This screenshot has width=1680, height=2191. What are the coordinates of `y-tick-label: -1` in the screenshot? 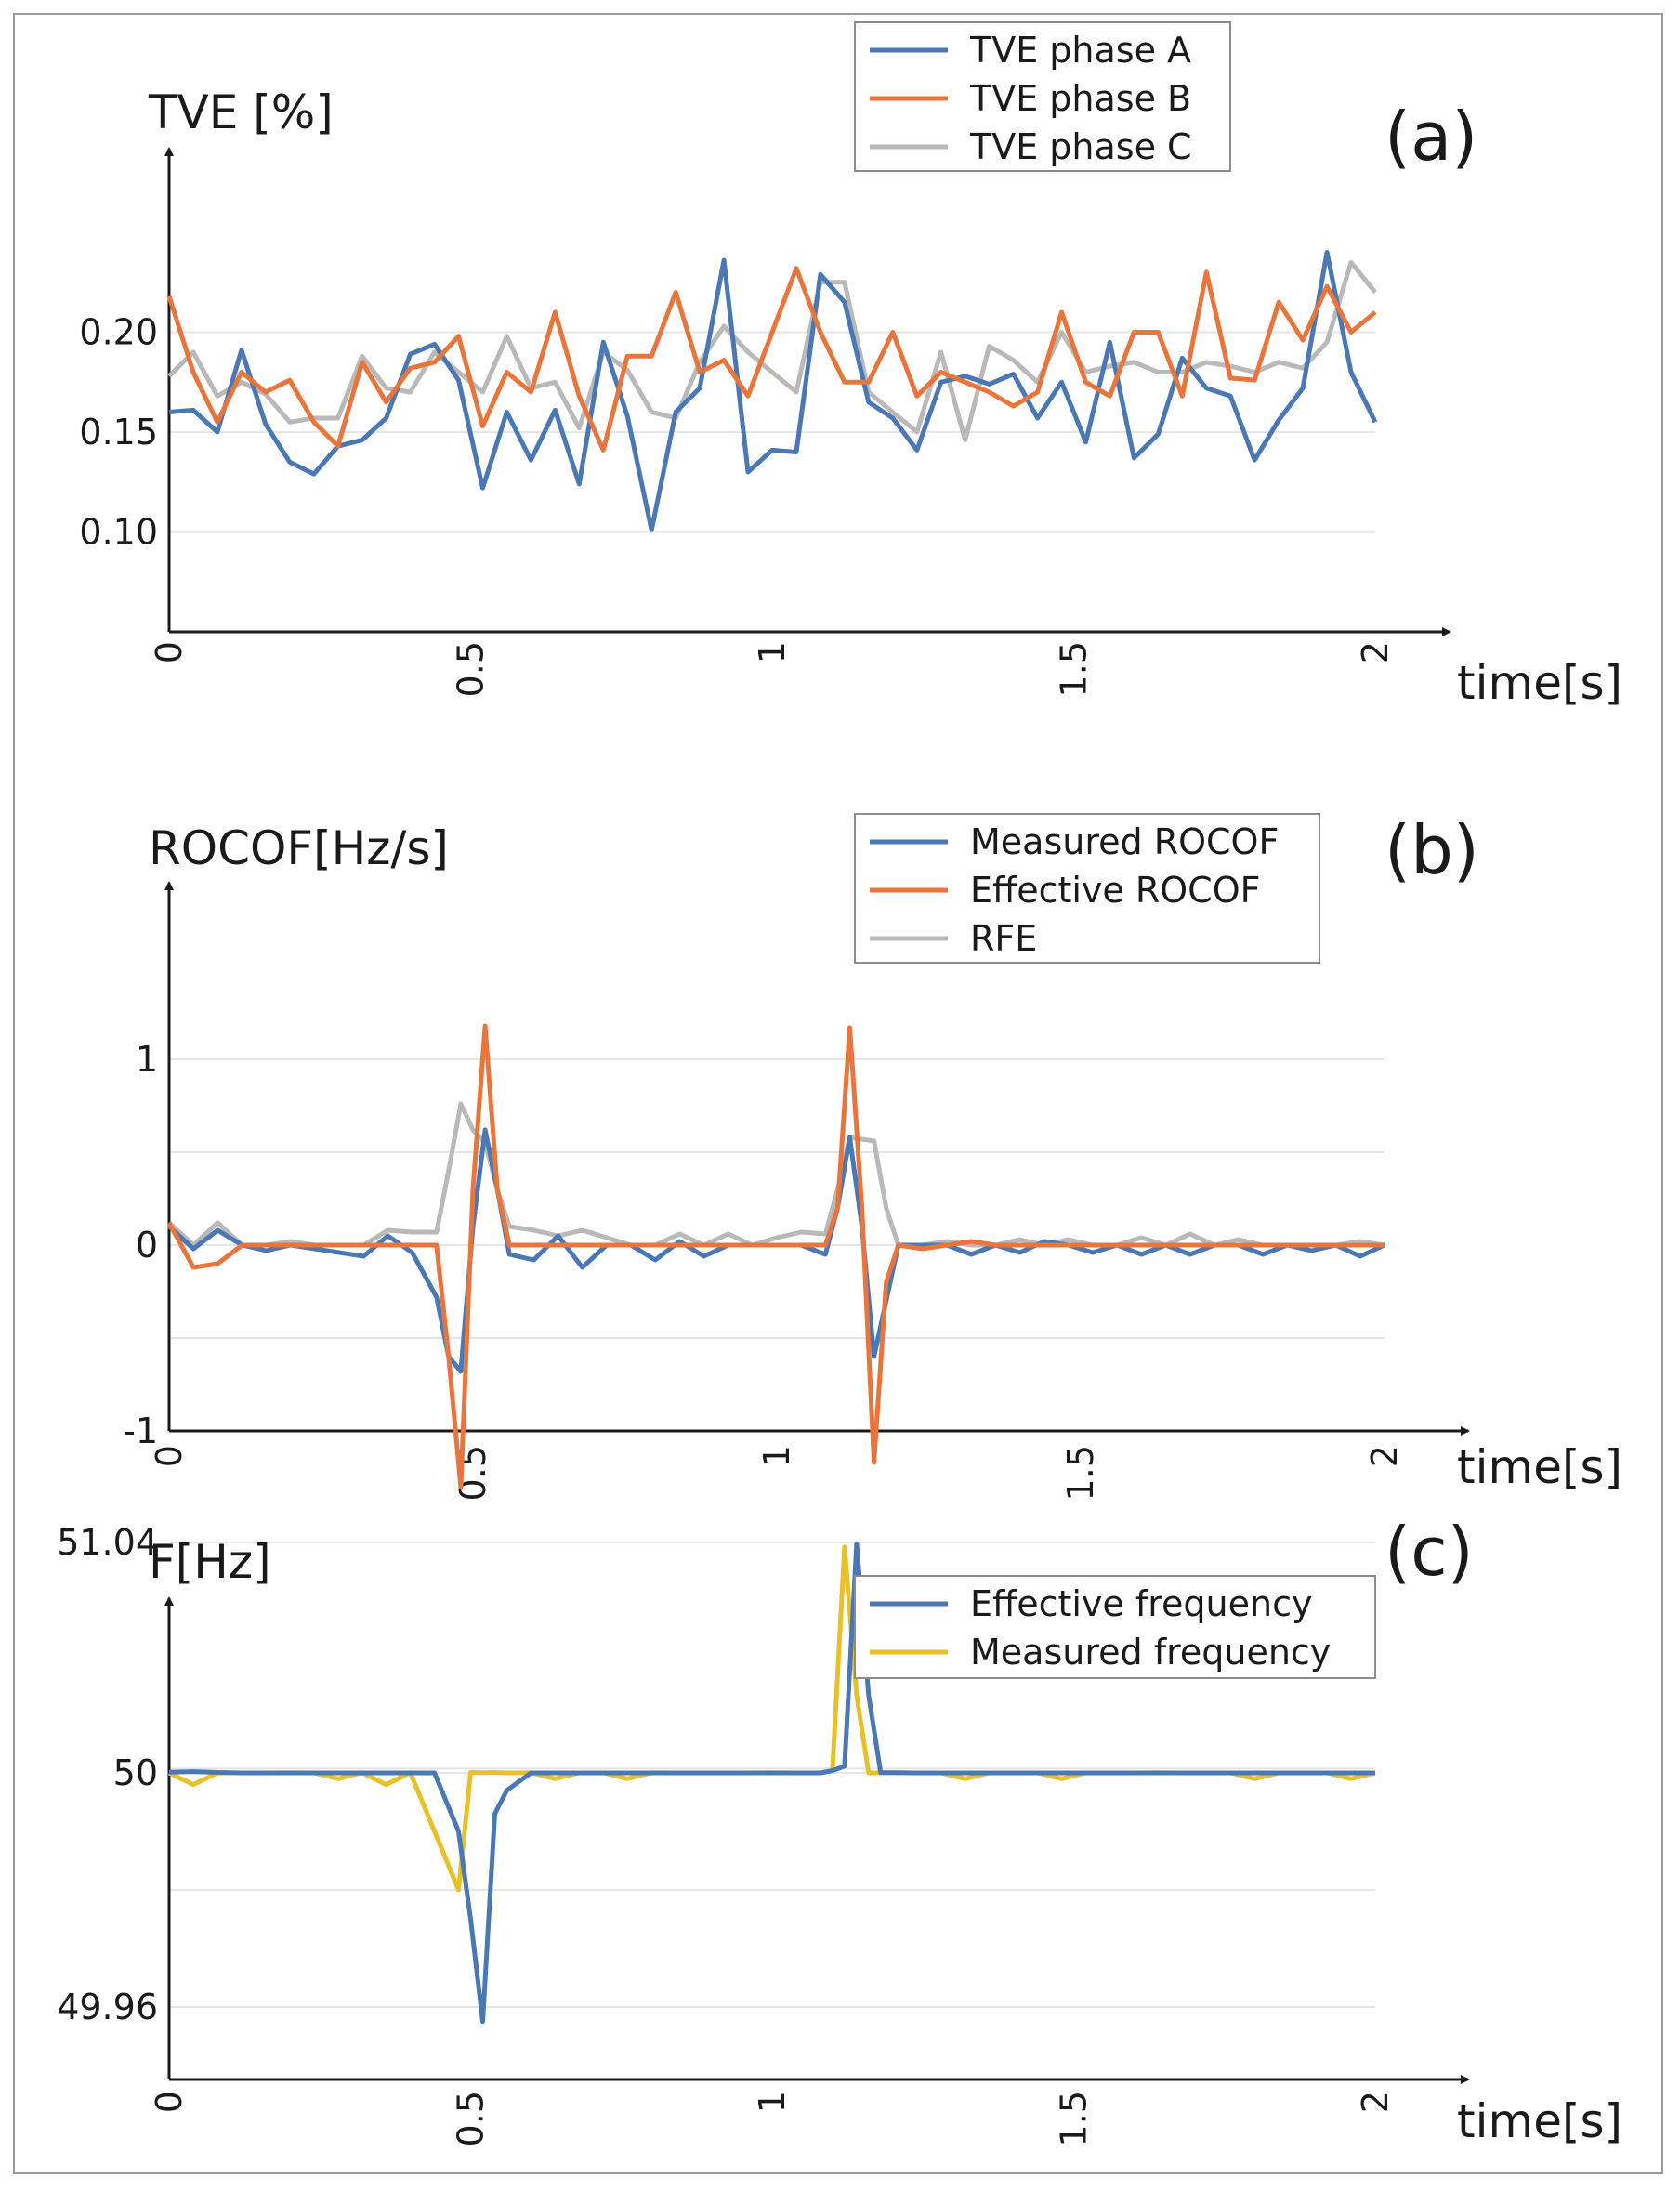 It's located at (140, 1430).